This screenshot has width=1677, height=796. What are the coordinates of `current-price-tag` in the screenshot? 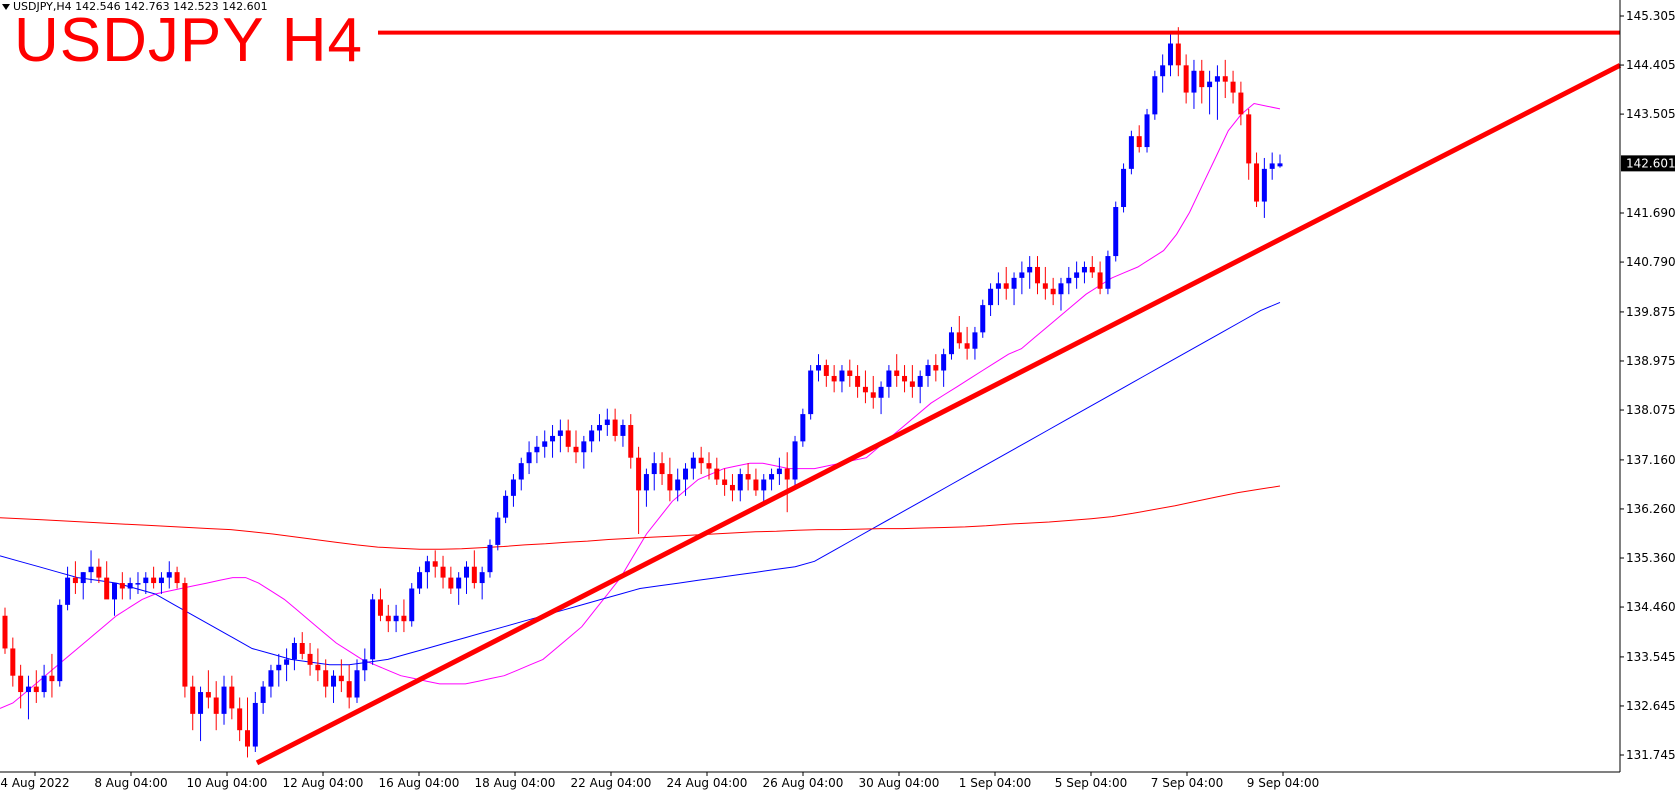 It's located at (1648, 163).